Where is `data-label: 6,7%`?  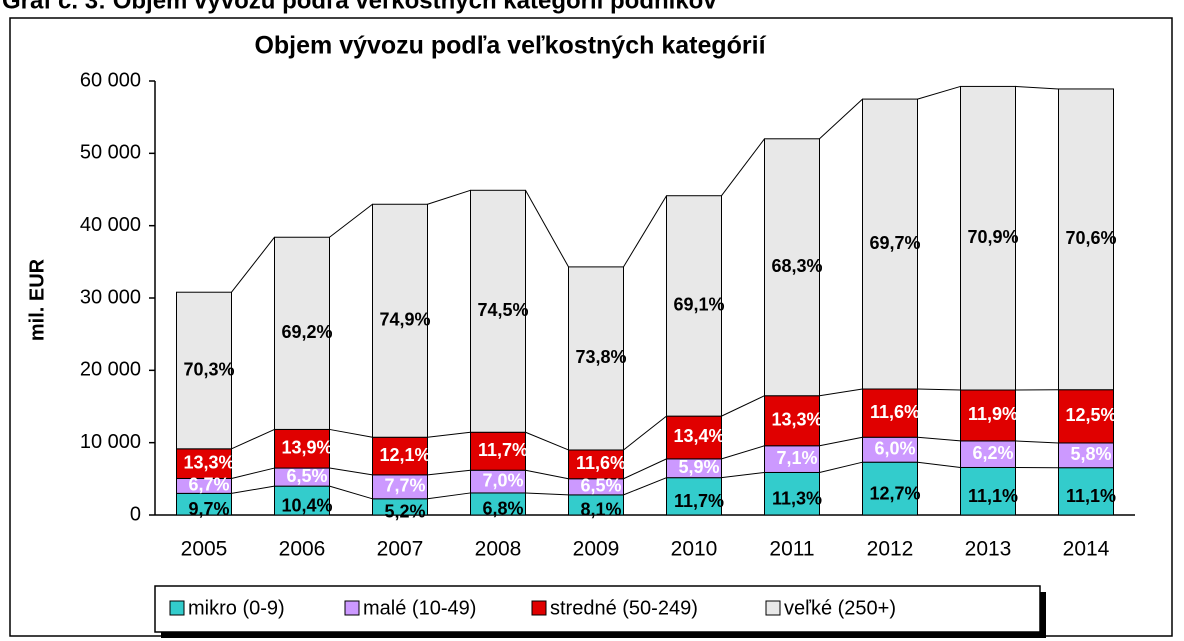
data-label: 6,7% is located at coordinates (208, 485).